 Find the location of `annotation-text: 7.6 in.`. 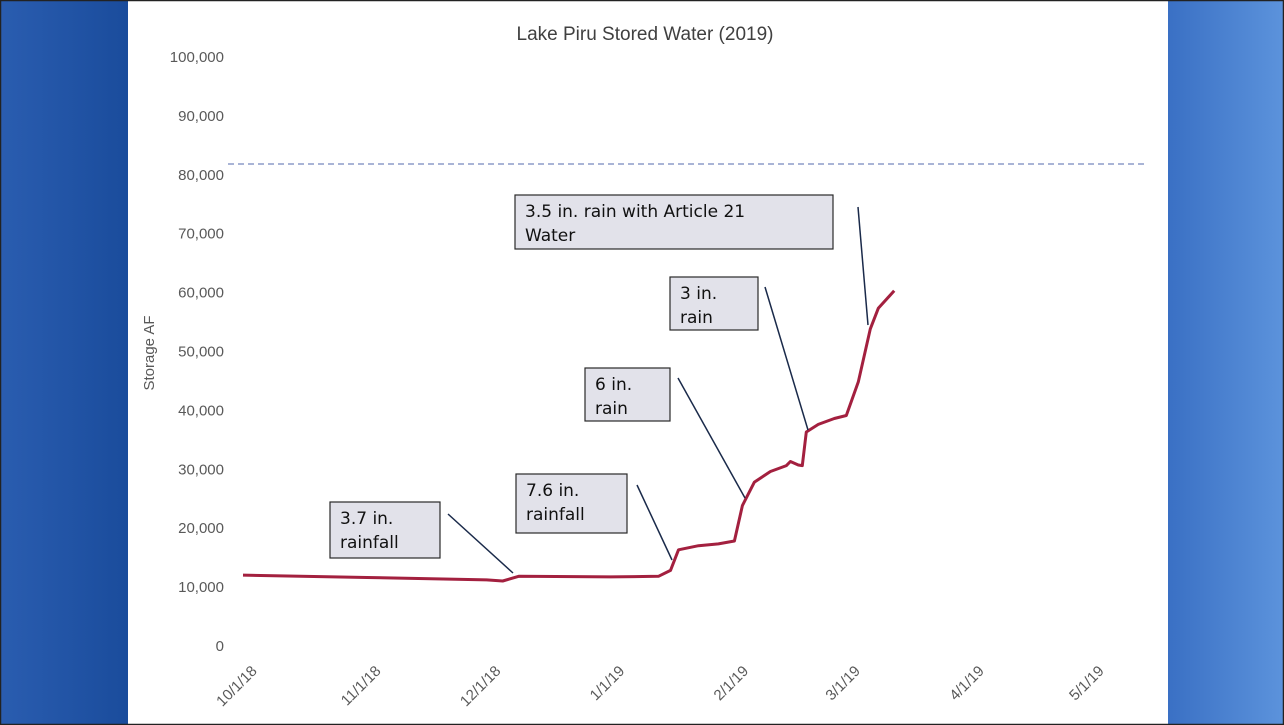

annotation-text: 7.6 in. is located at coordinates (552, 491).